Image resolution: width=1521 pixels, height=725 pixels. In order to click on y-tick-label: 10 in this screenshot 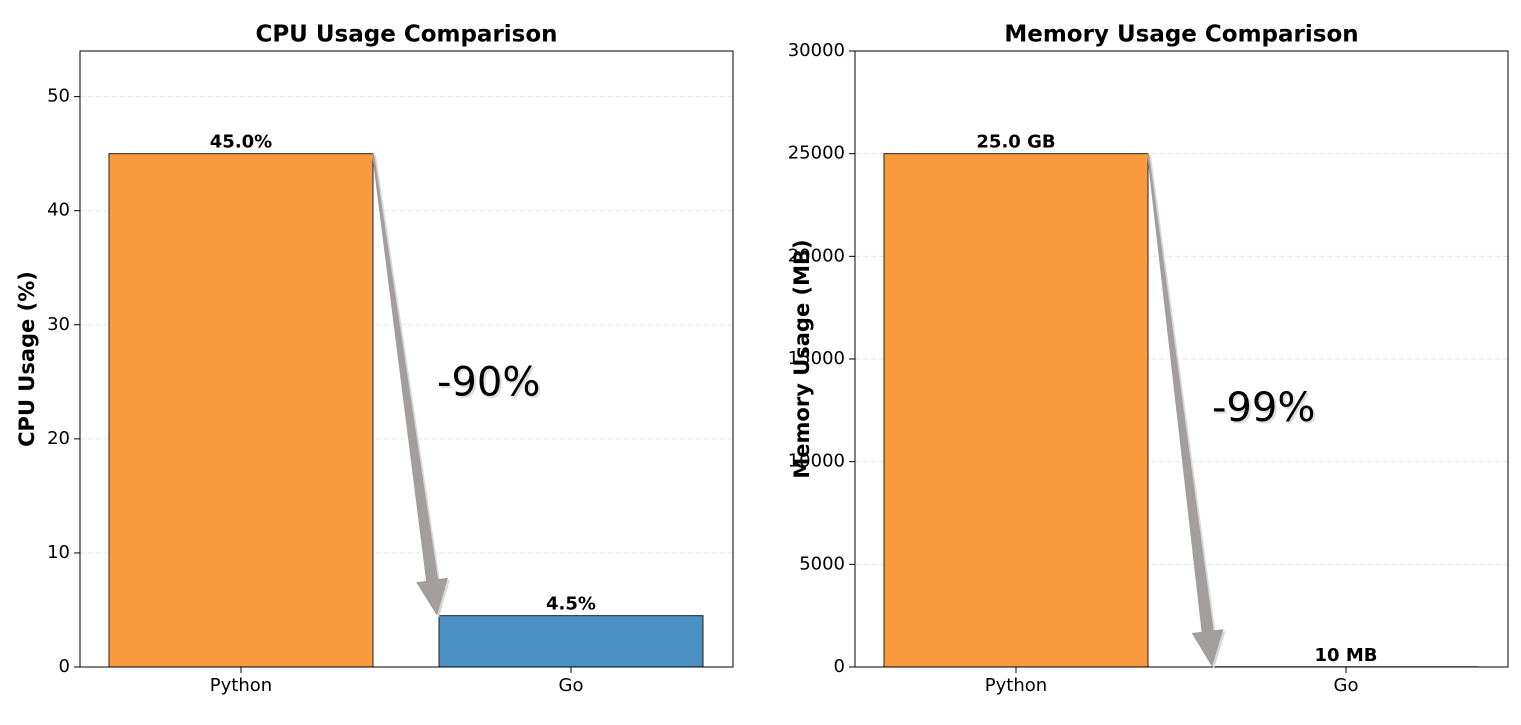, I will do `click(58, 552)`.